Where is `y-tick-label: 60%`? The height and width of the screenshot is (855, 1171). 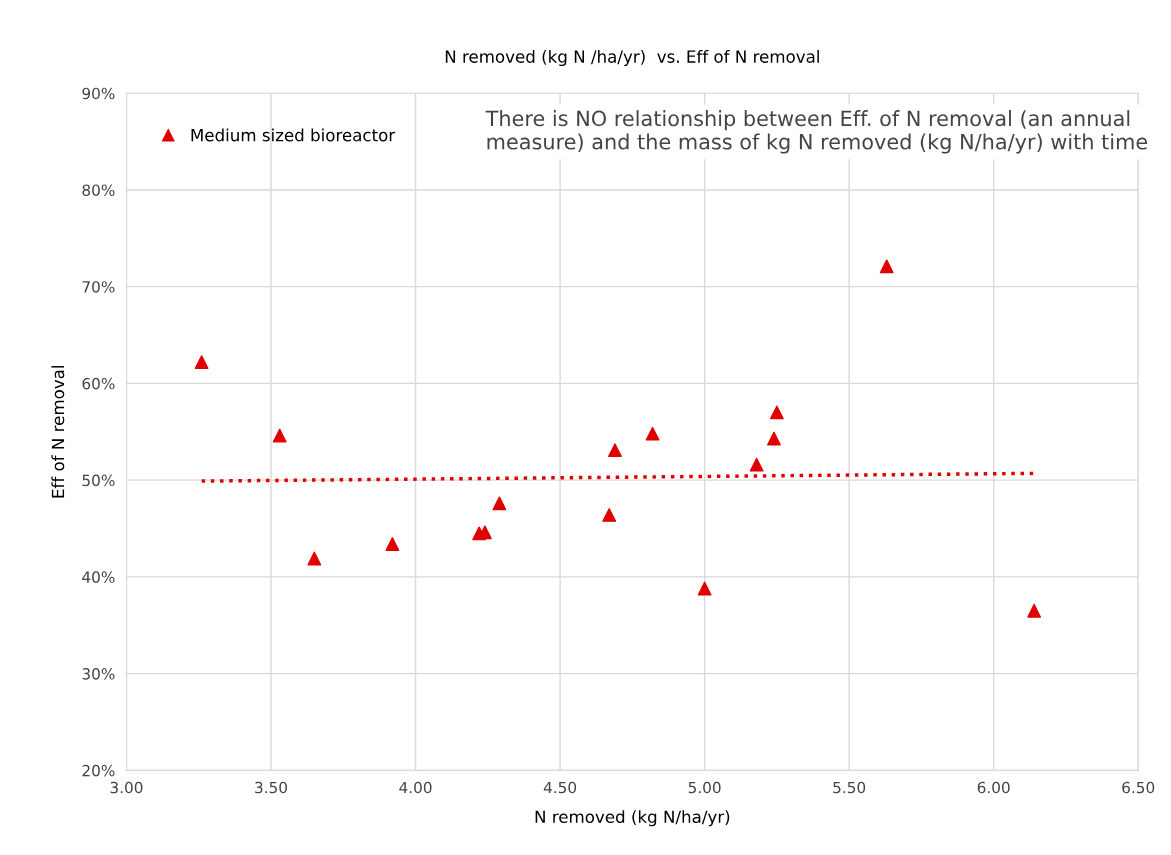
y-tick-label: 60% is located at coordinates (98, 383).